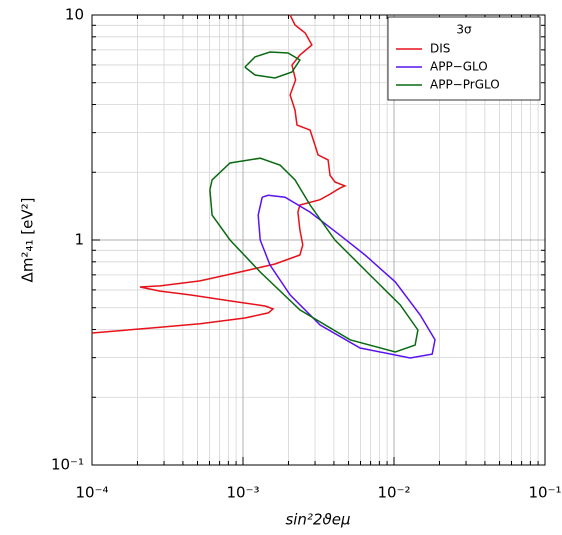 This screenshot has width=562, height=535. I want to click on x-tick-label: 10⁻², so click(393, 493).